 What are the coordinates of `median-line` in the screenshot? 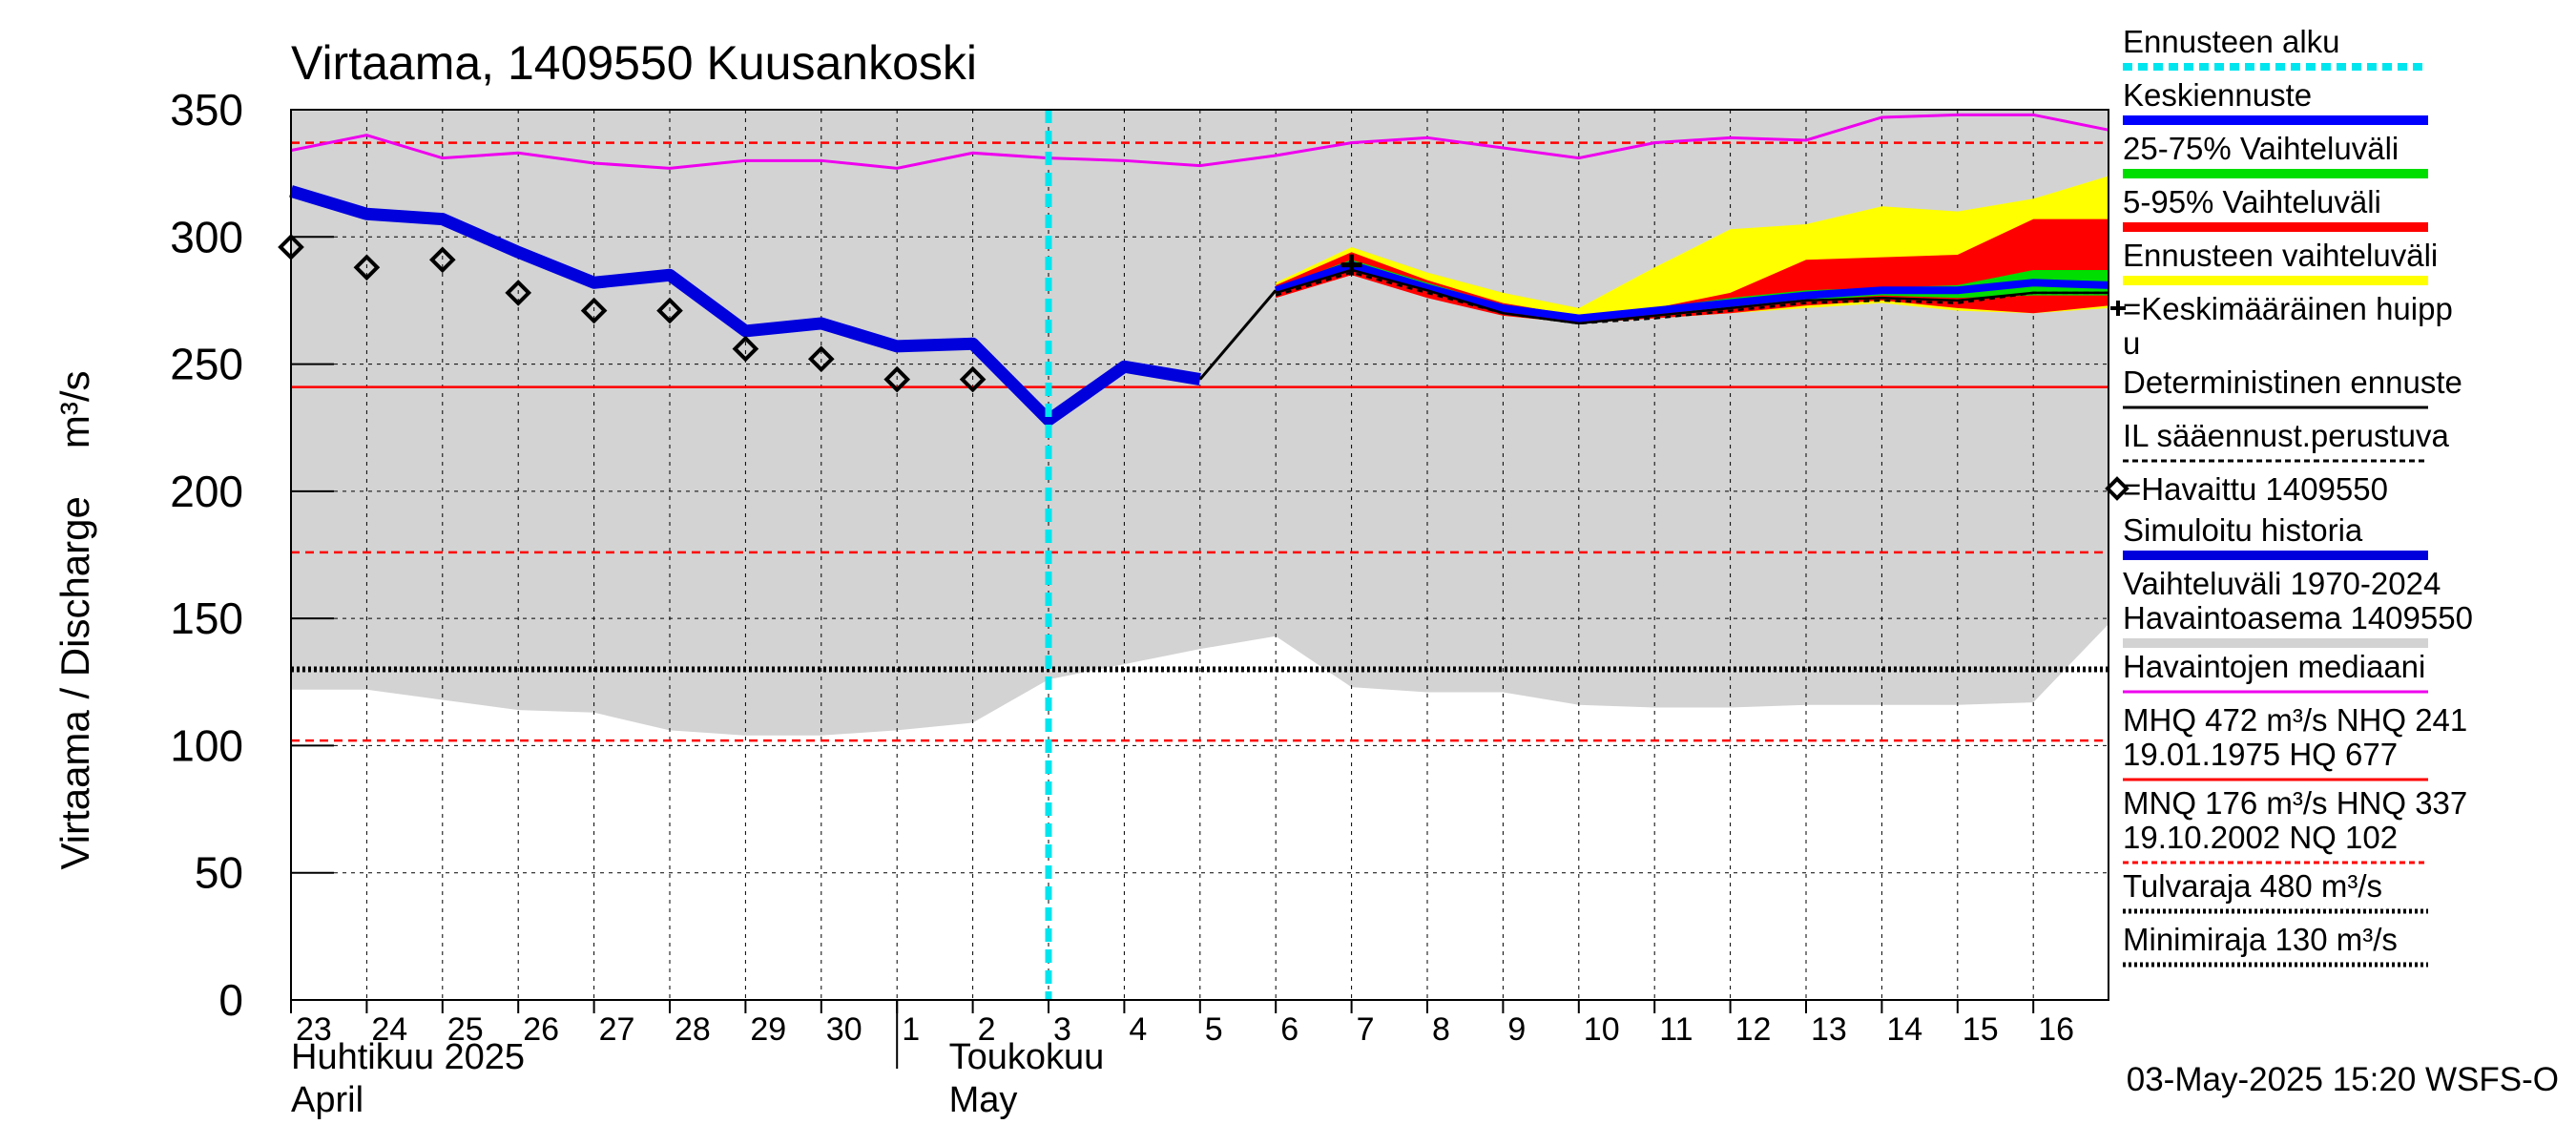 It's located at (1199, 141).